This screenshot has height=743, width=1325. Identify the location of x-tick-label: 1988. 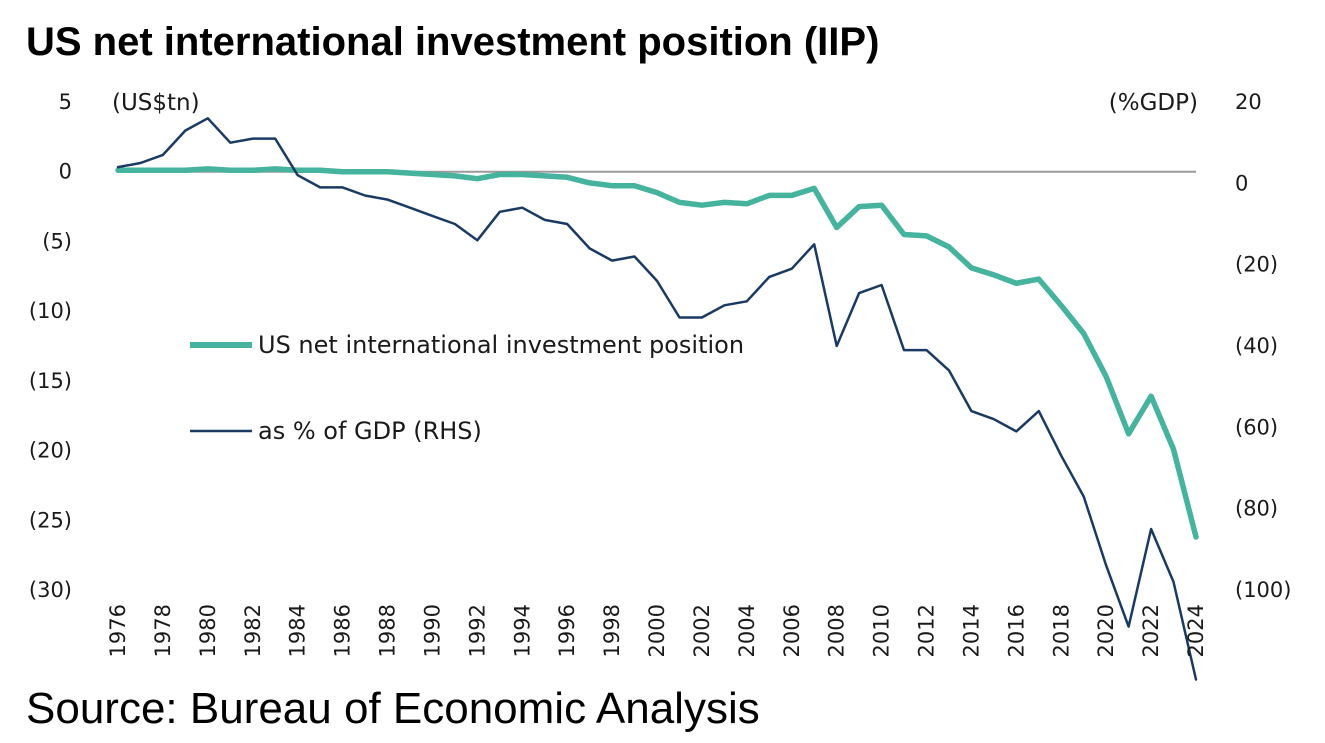
(388, 630).